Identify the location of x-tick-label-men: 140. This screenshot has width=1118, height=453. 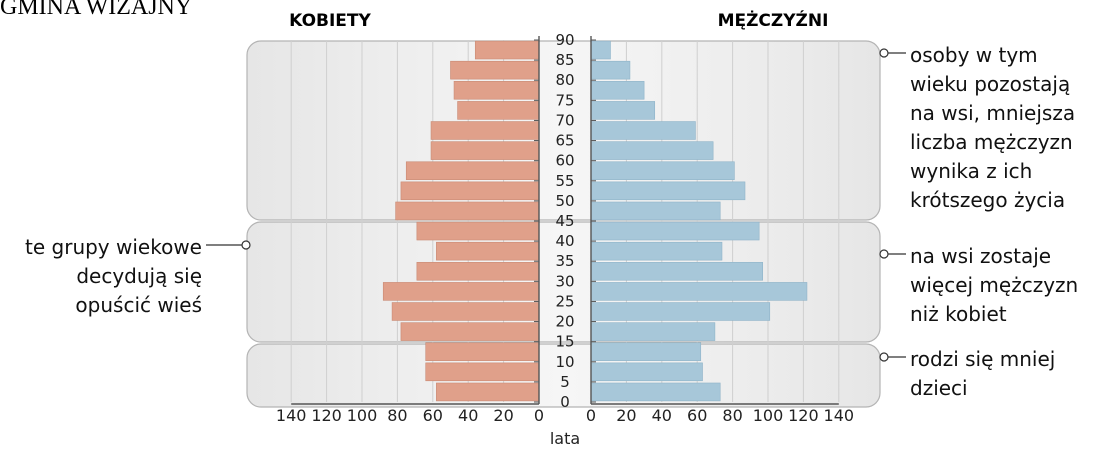
(839, 415).